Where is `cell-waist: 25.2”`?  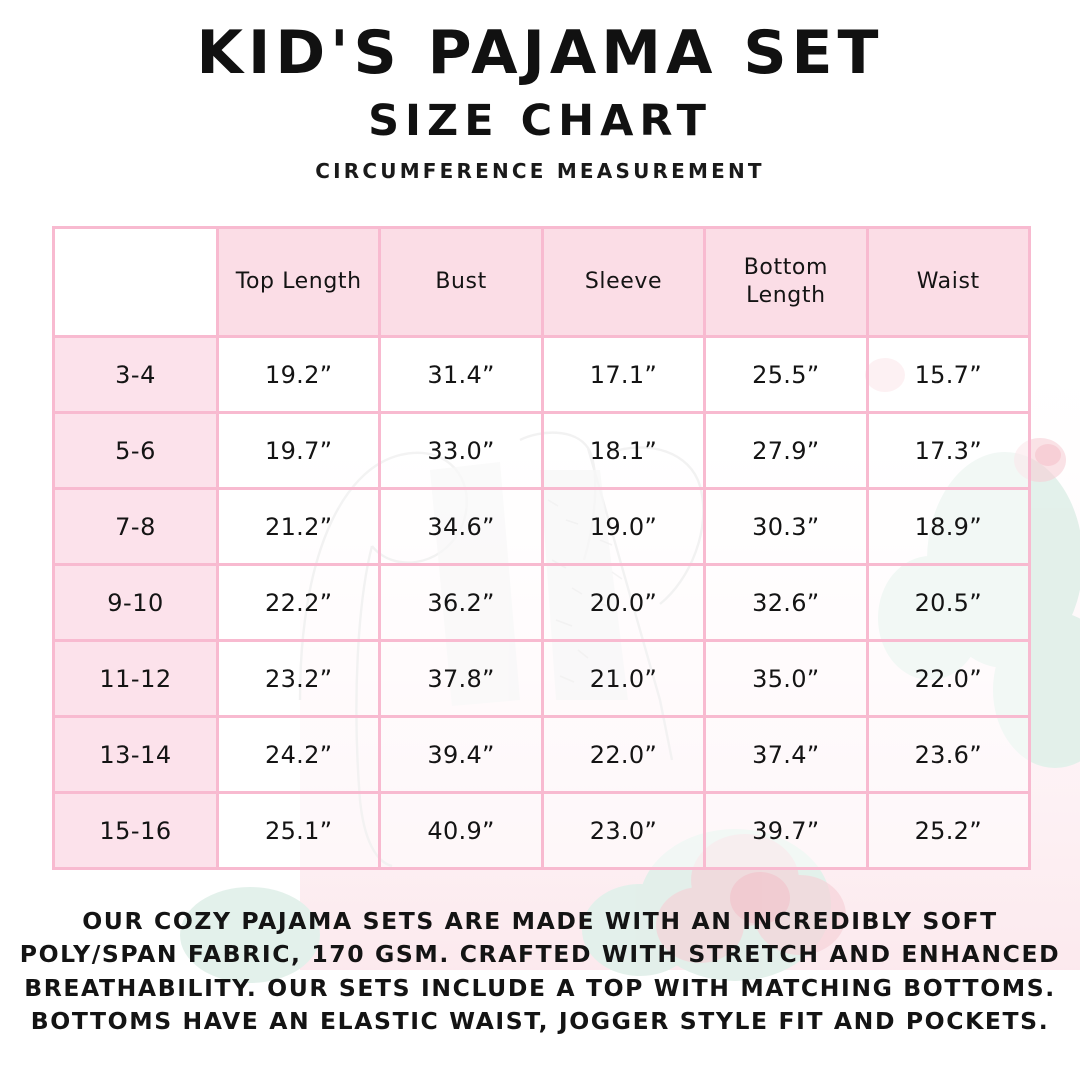 cell-waist: 25.2” is located at coordinates (948, 830).